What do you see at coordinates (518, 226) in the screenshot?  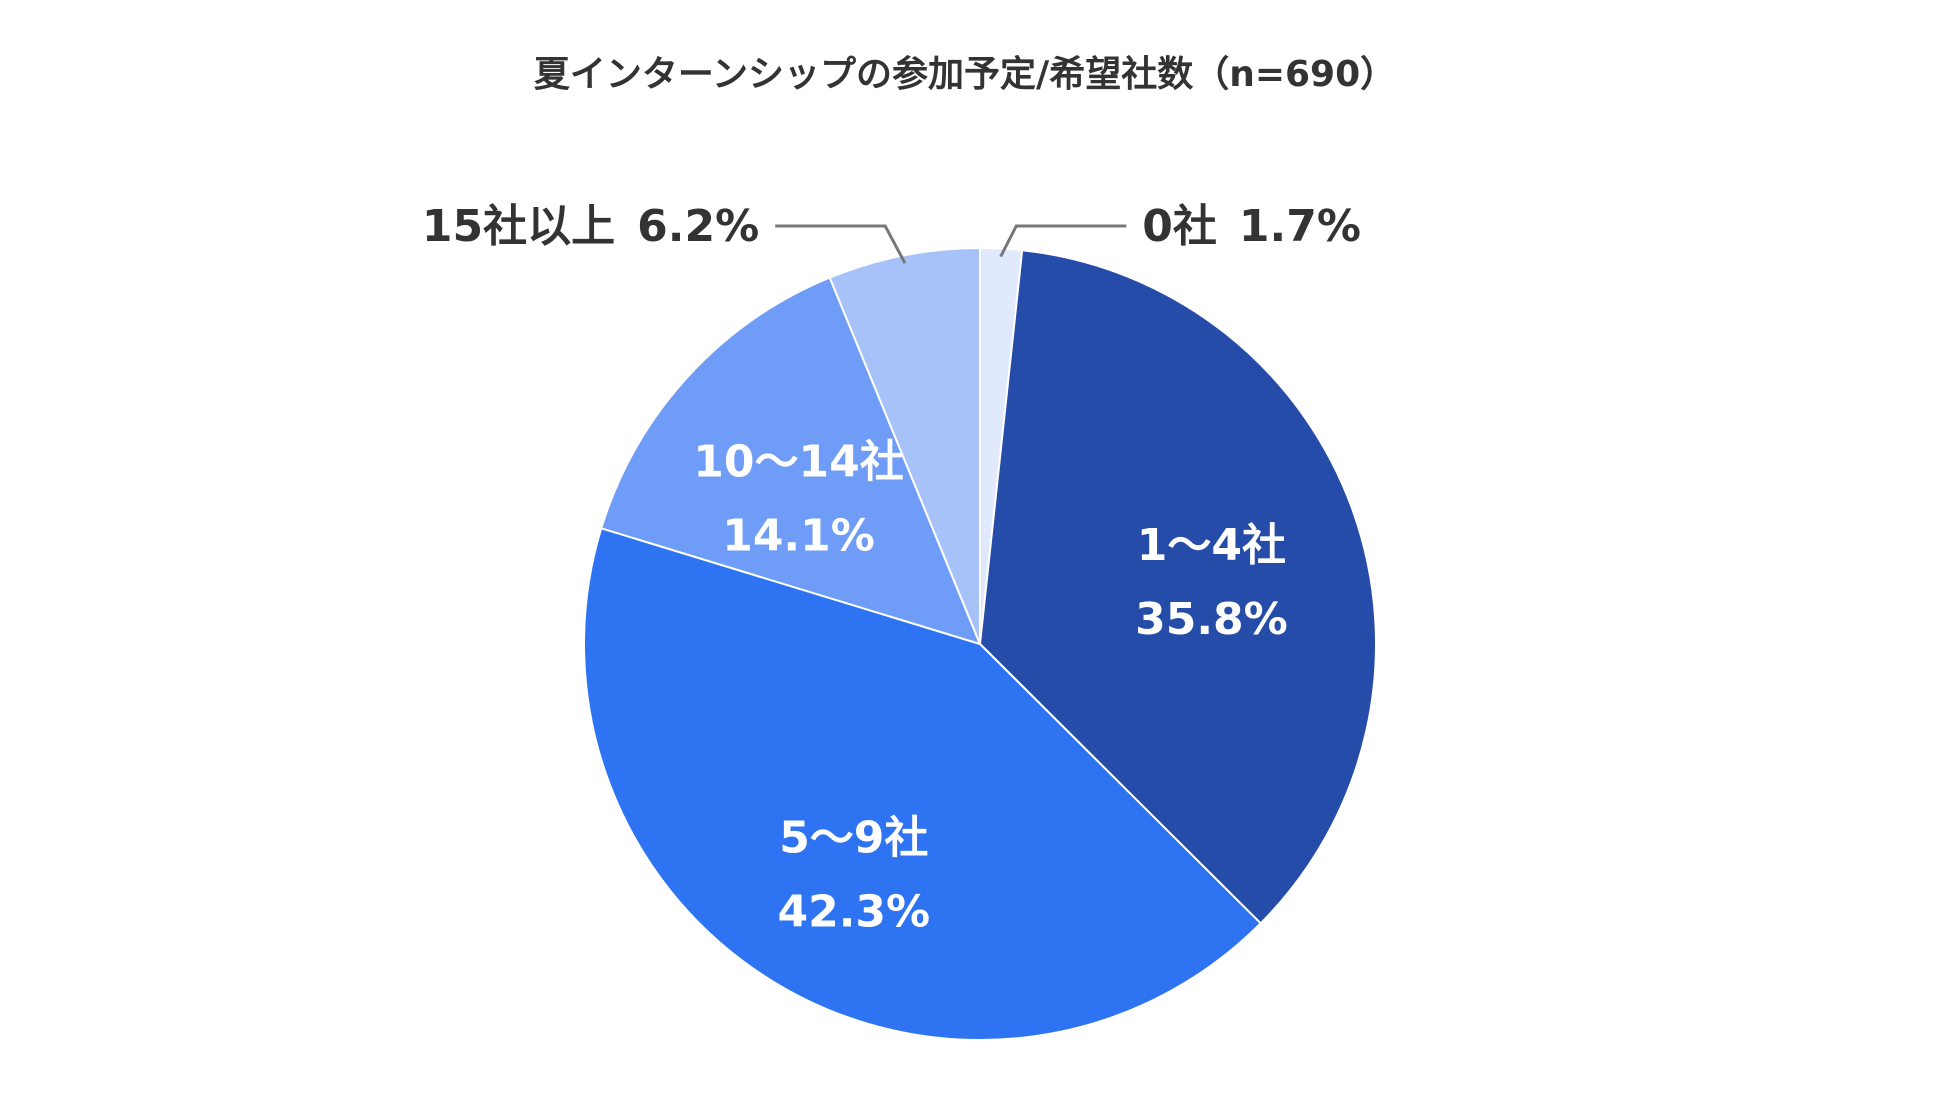 I see `slice-label-name-4: 15社以上` at bounding box center [518, 226].